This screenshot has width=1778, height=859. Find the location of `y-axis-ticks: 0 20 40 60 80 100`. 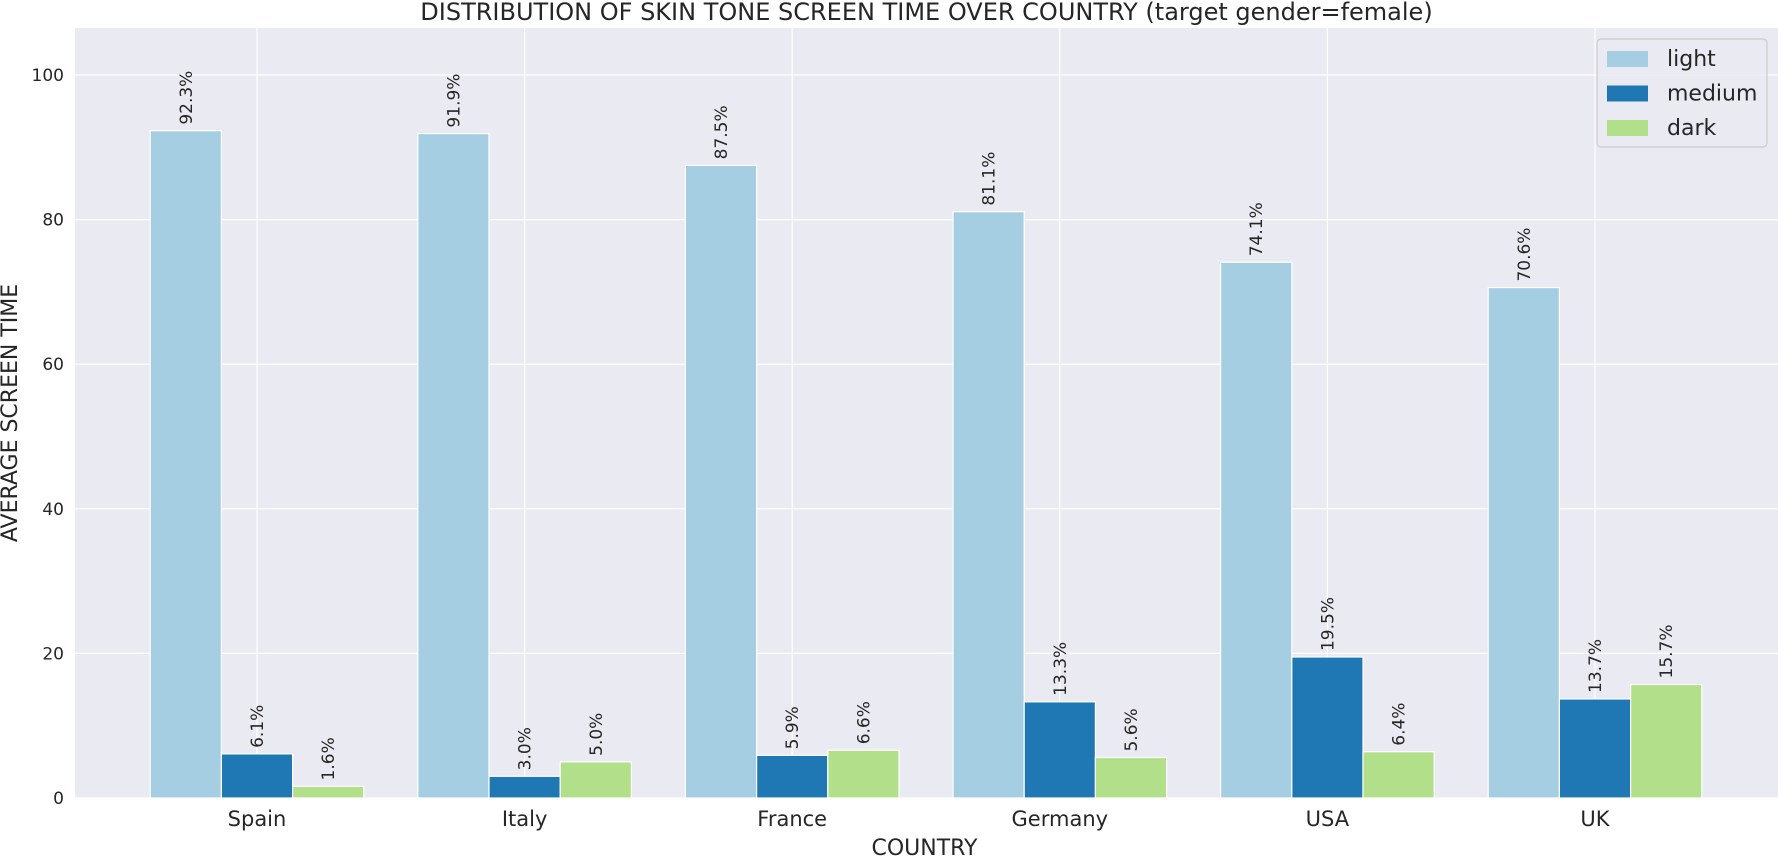

y-axis-ticks: 0 20 40 60 80 100 is located at coordinates (48, 437).